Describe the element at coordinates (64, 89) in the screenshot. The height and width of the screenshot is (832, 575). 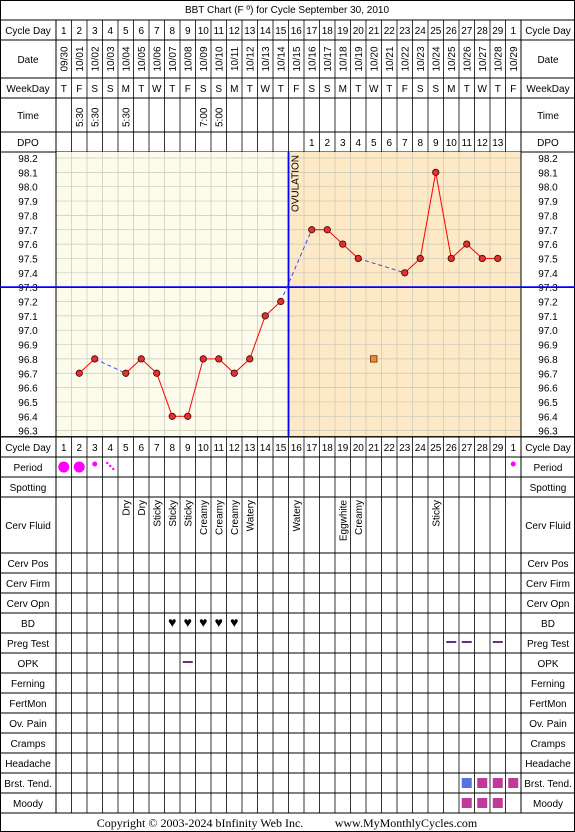
I see `weekday-1: T` at that location.